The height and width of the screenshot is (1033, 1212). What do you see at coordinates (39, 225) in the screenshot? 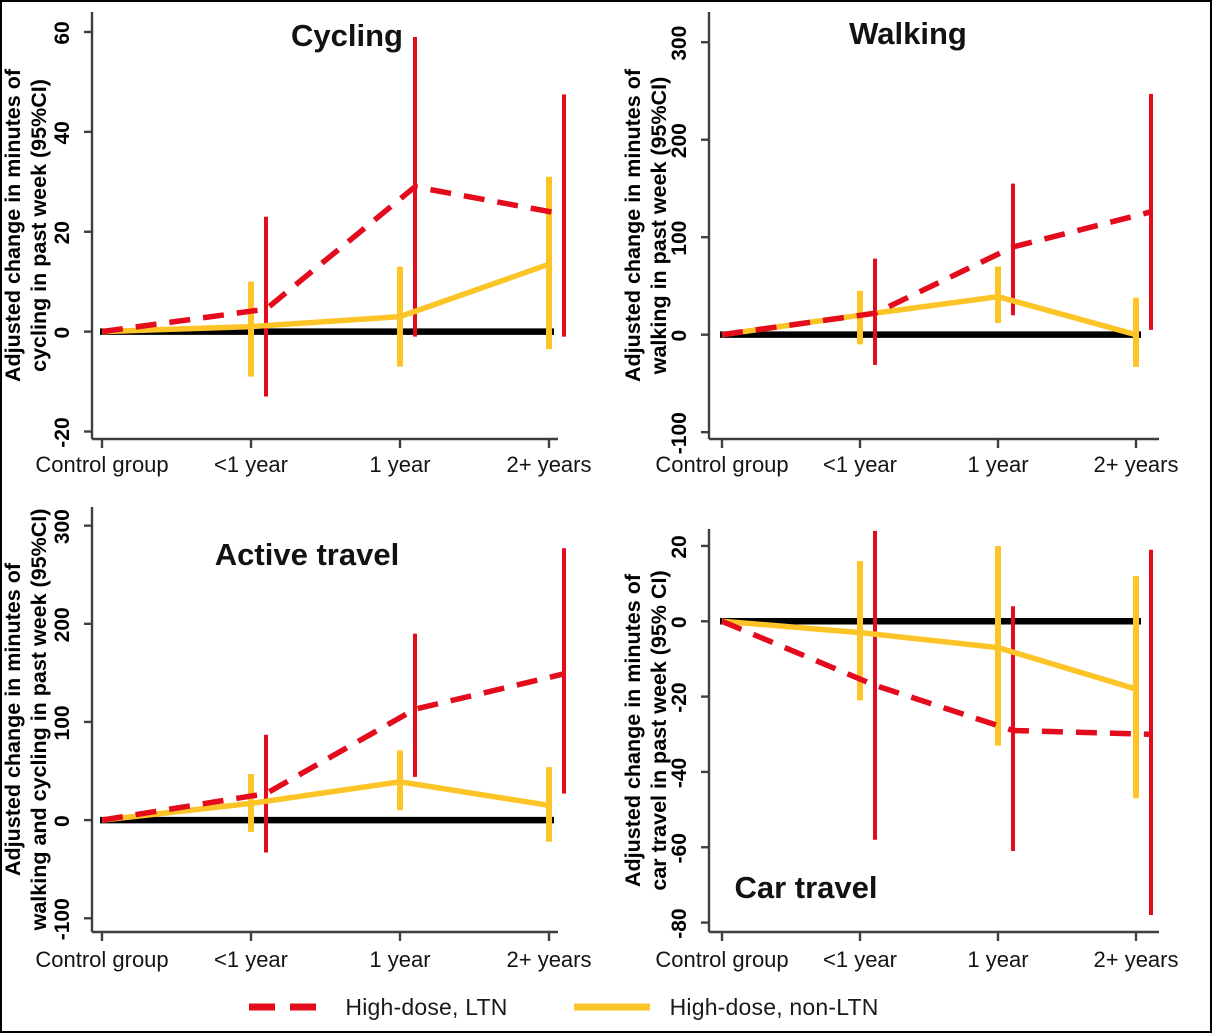
I see `y-axis-title: cycling in past week (95%CI)` at bounding box center [39, 225].